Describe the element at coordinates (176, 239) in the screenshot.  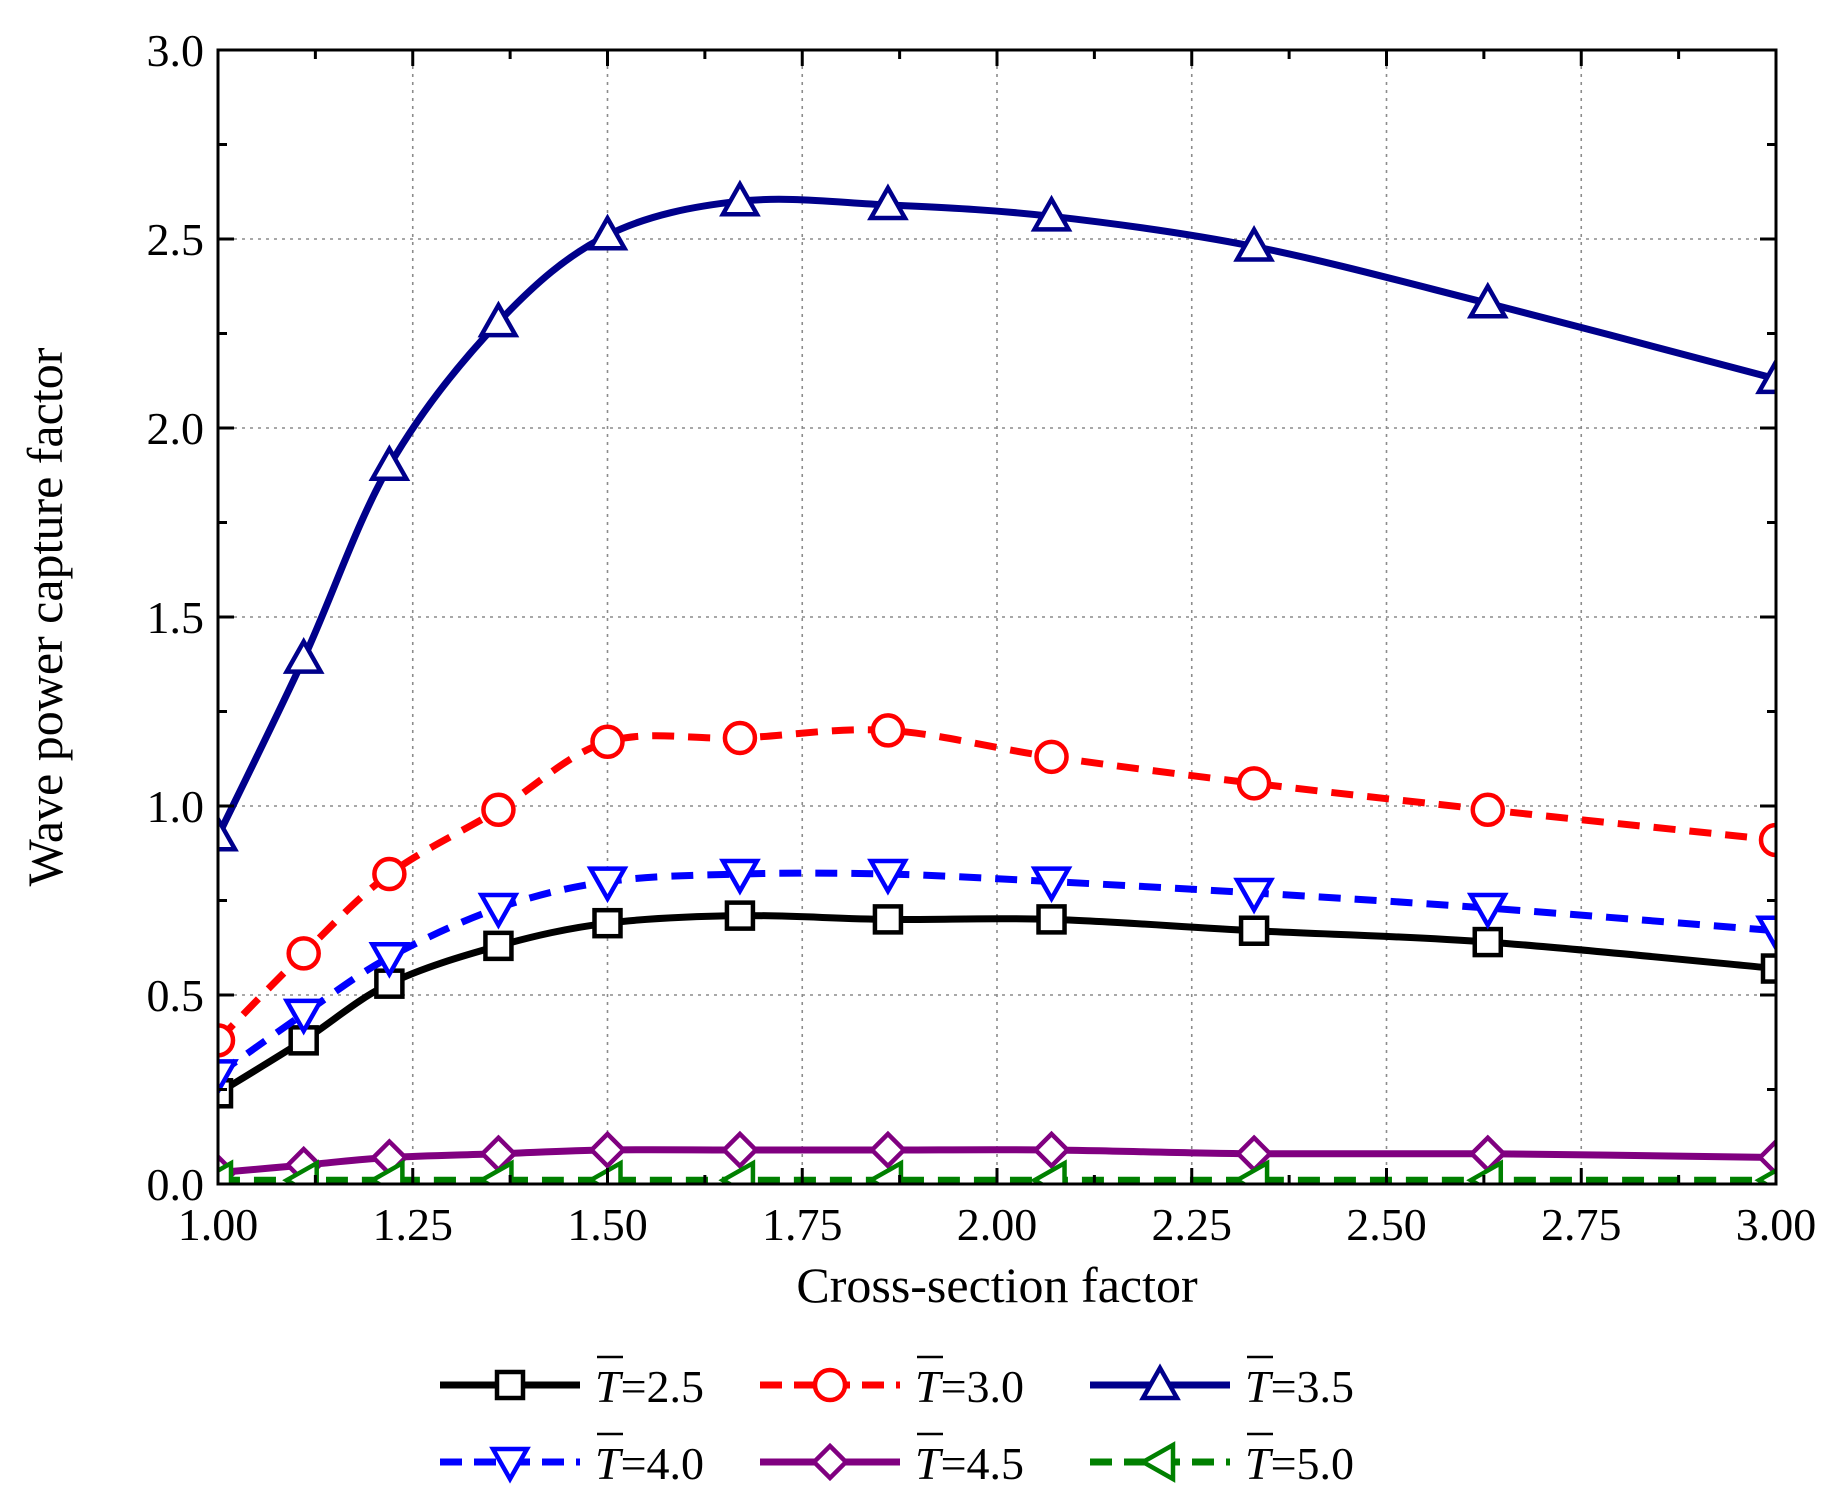
I see `y-tick-label: 2.5` at that location.